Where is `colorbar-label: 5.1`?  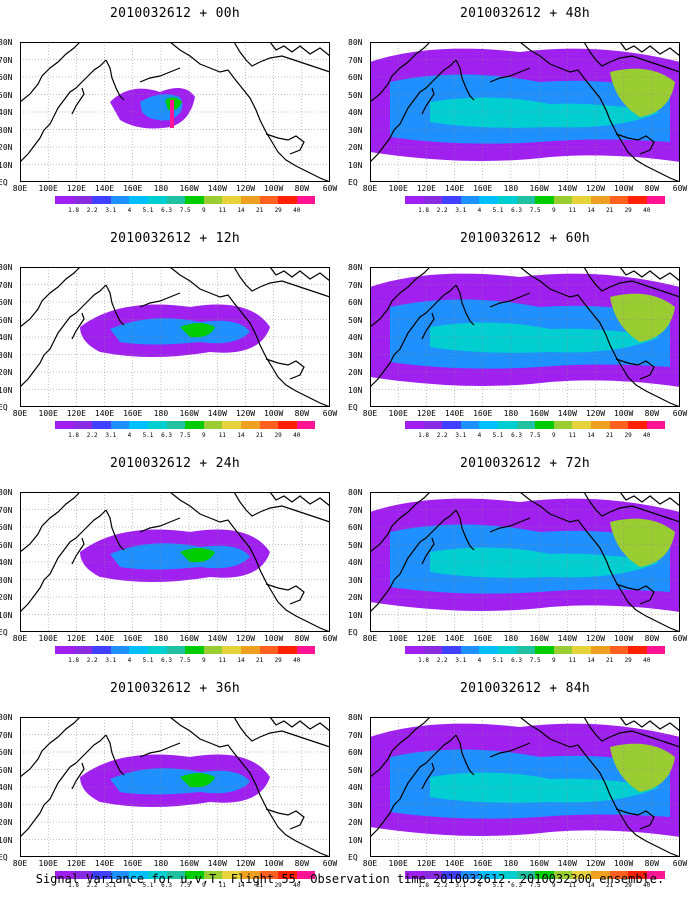
colorbar-label: 5.1 is located at coordinates (498, 885).